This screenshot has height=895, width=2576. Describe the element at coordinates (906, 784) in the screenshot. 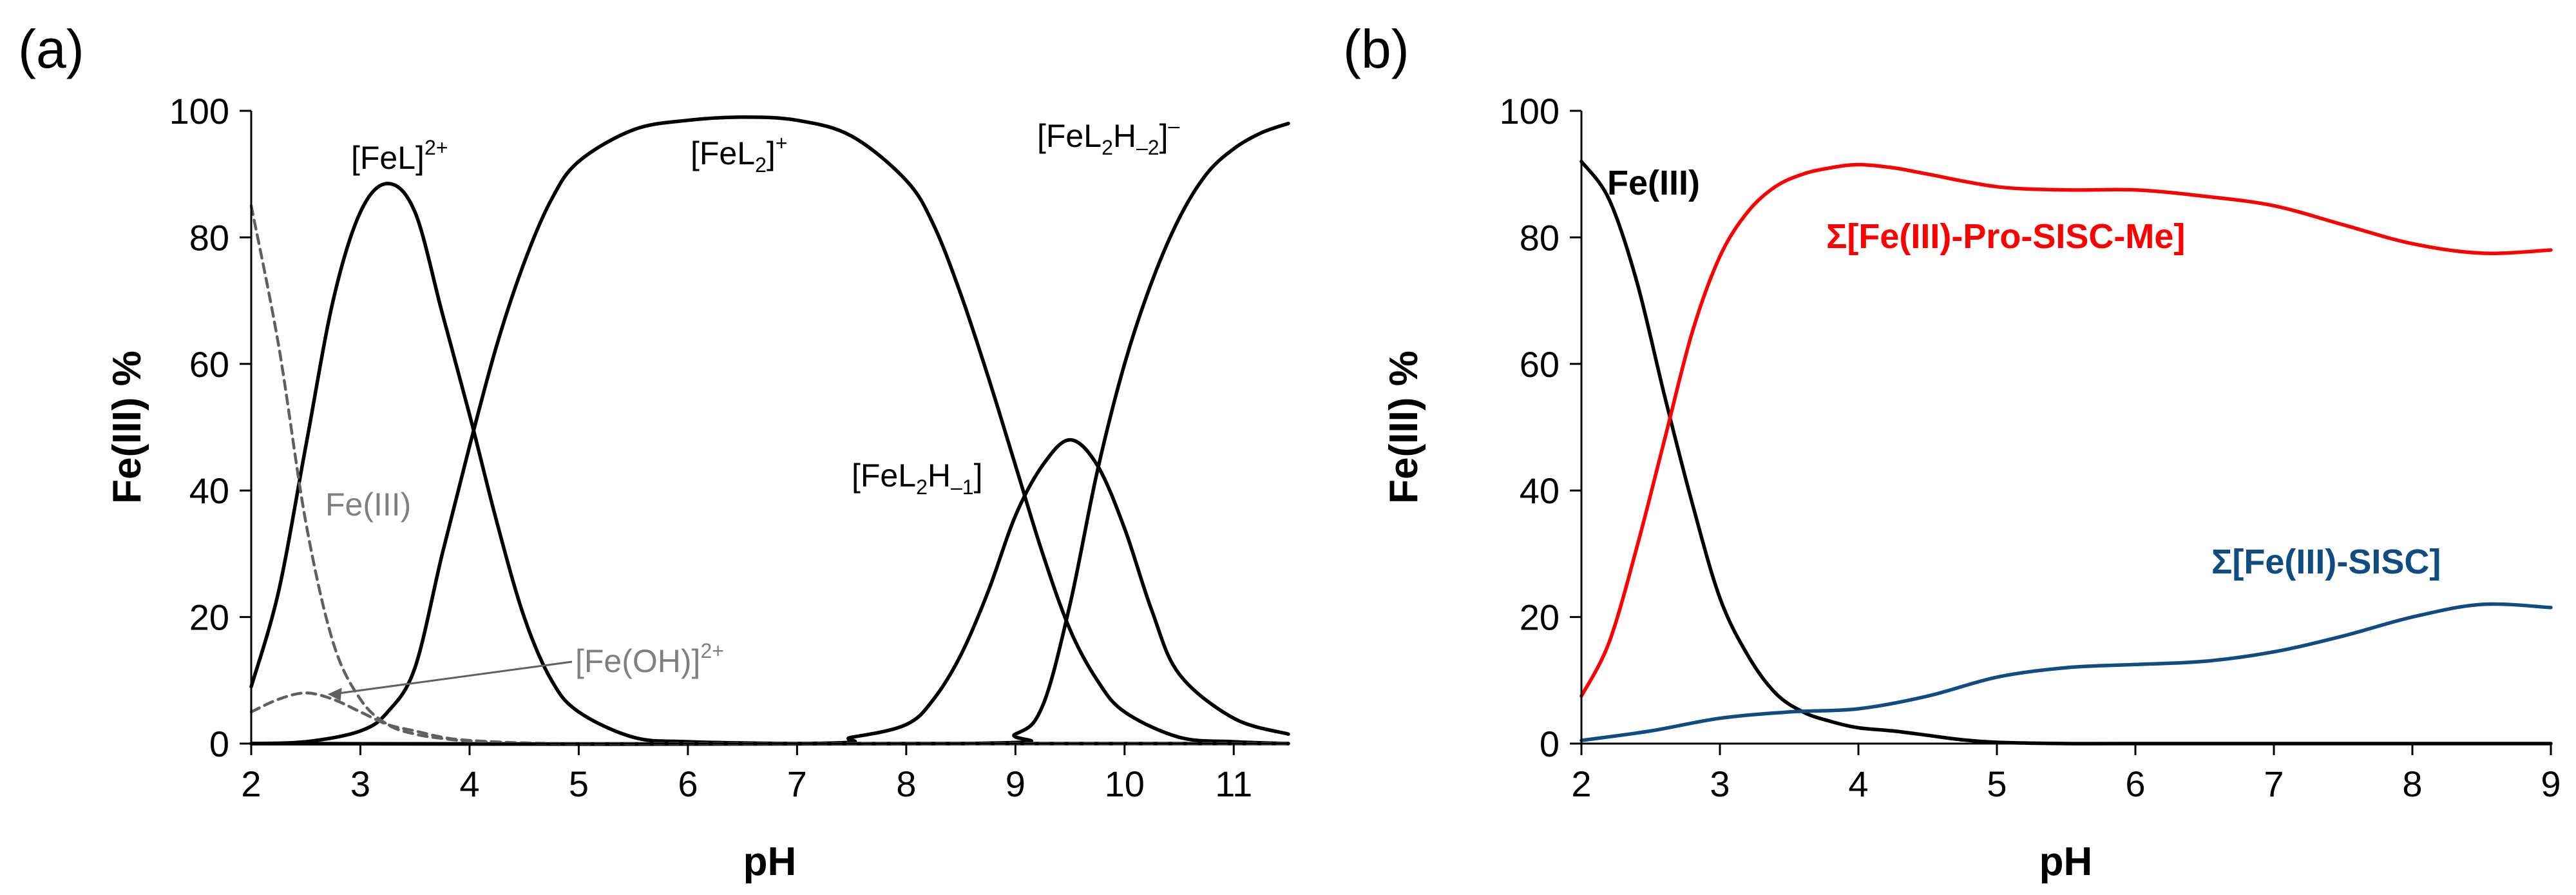

I see `panel-a-x-tick-label: 8` at that location.